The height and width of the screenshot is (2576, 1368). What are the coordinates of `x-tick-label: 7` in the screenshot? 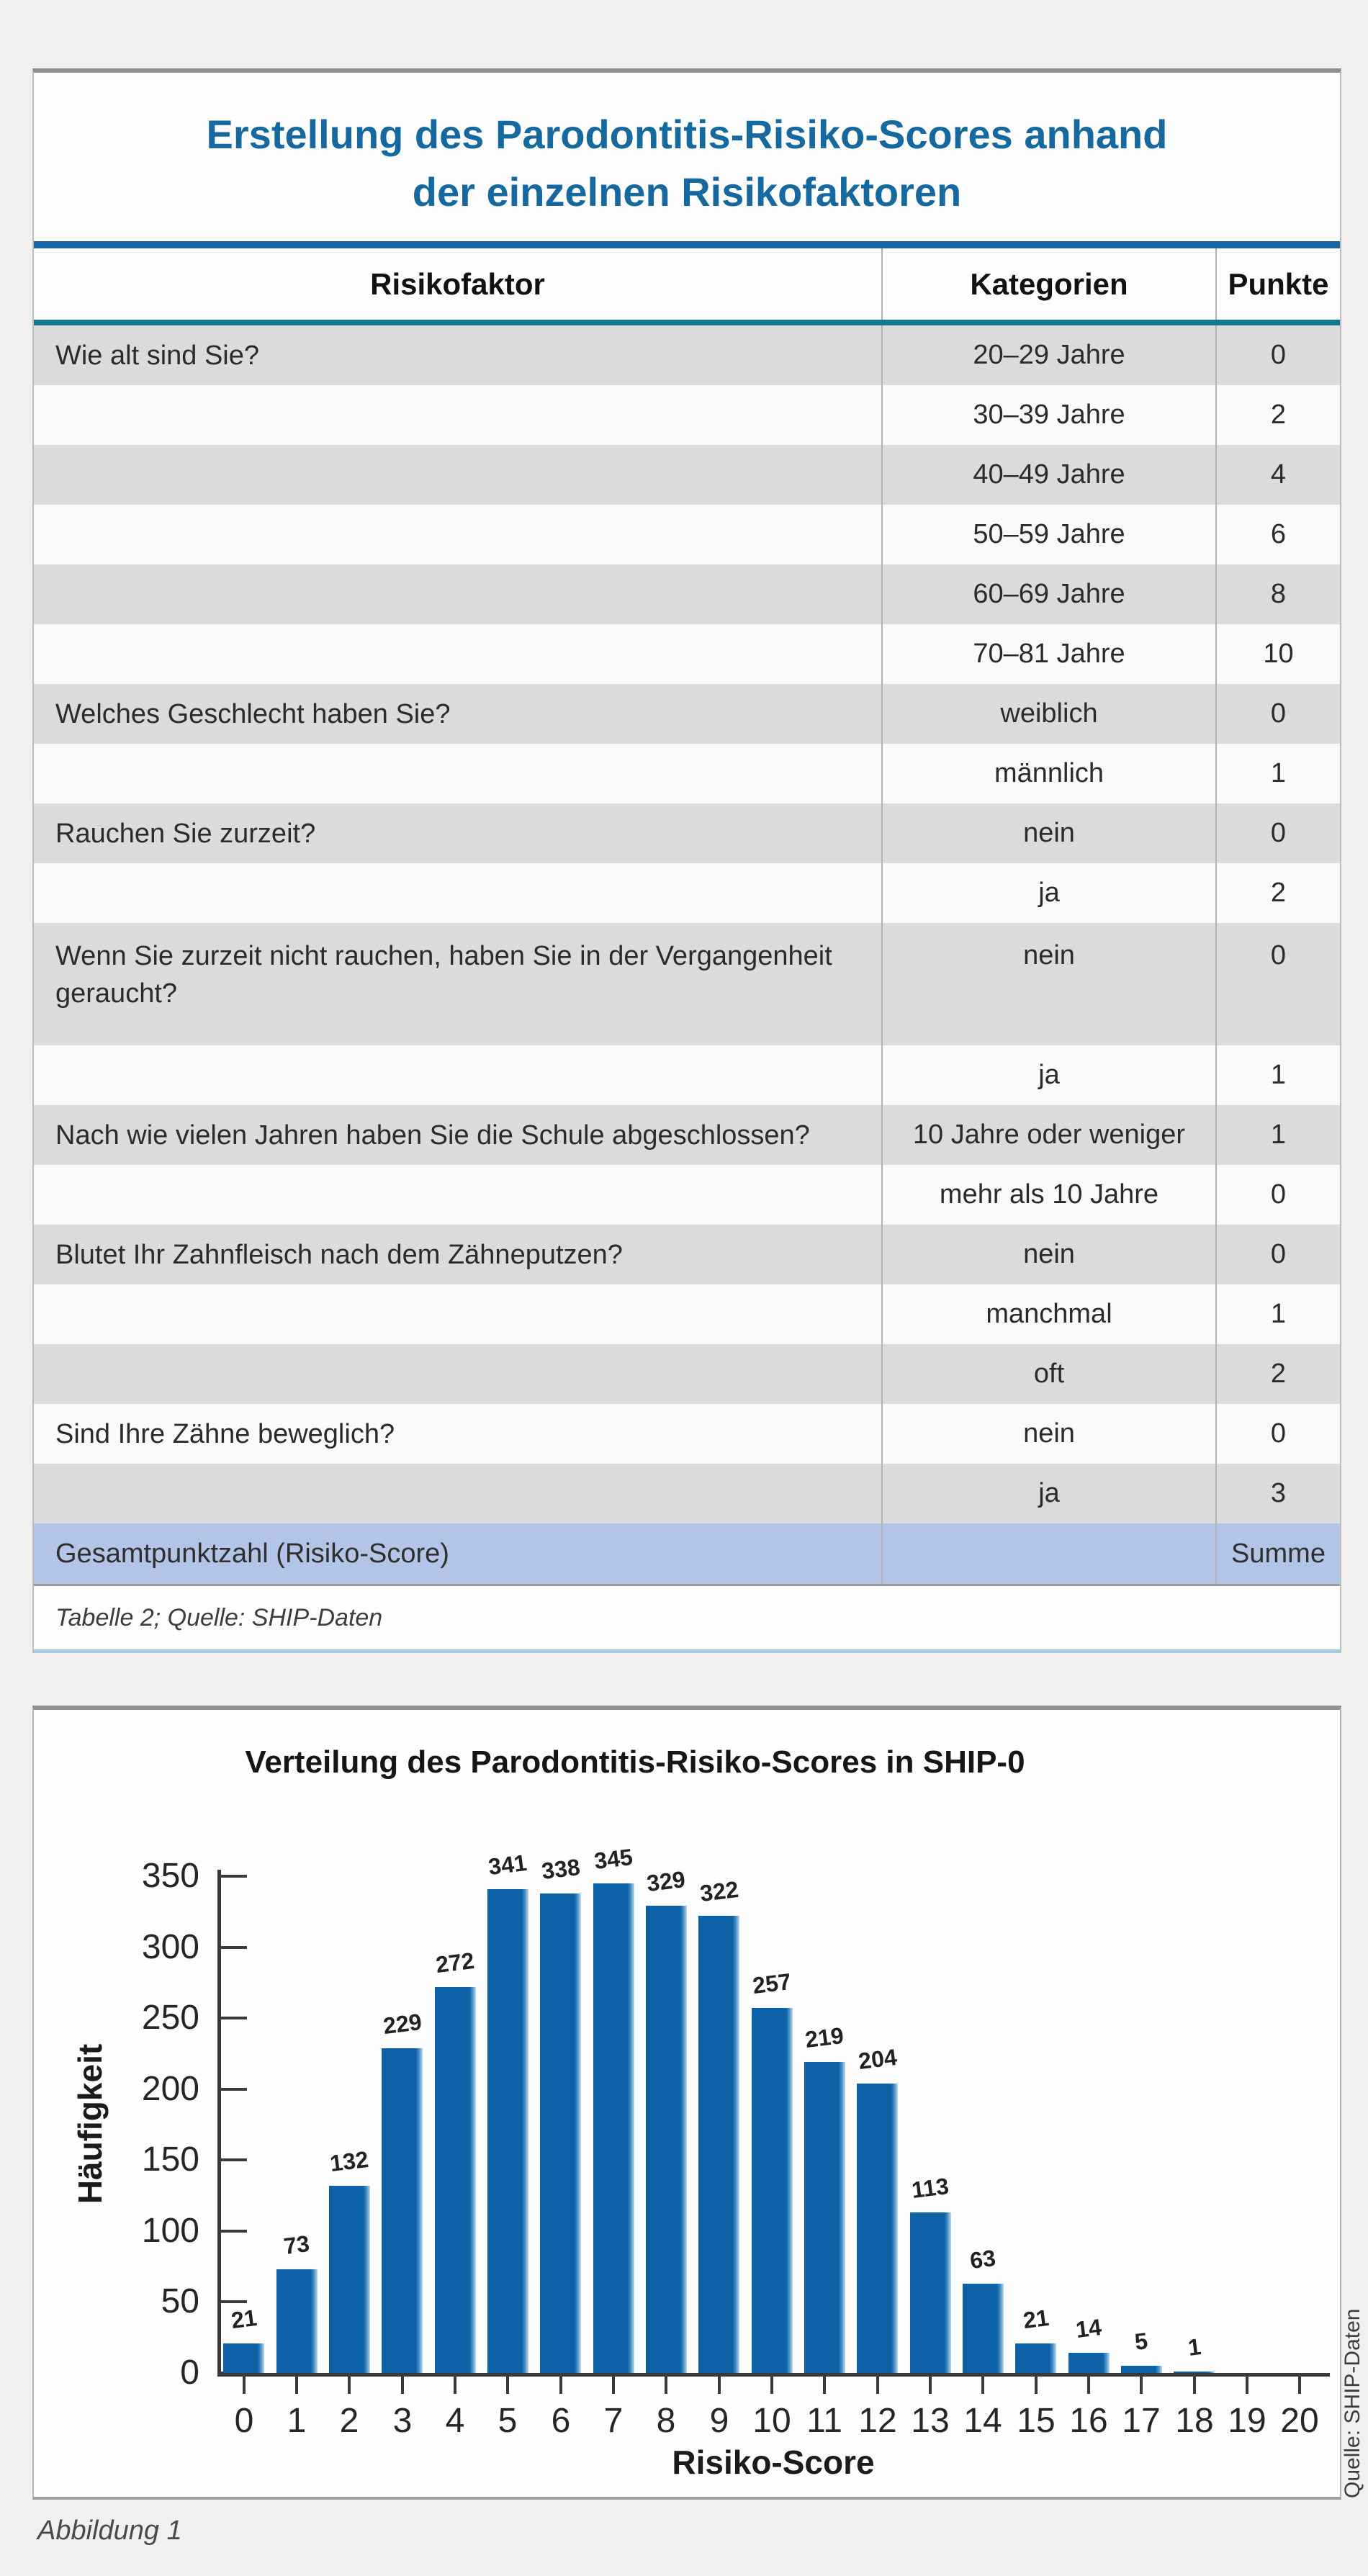 It's located at (613, 2421).